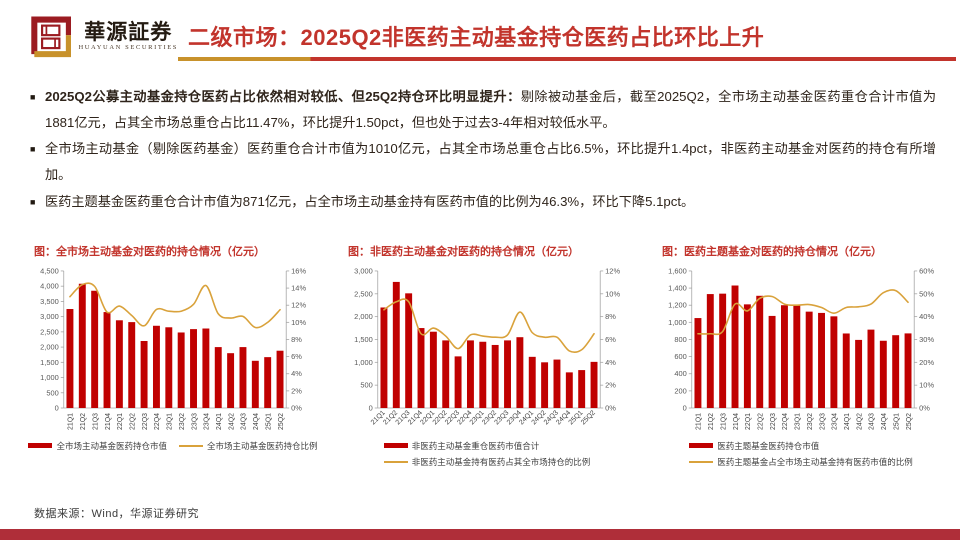 This screenshot has width=960, height=540. What do you see at coordinates (487, 454) in the screenshot?
I see `legend-items: 非医药主动基金重仓医药市值合计 非医药主动基金持有医药占其全市场持仓的比例` at bounding box center [487, 454].